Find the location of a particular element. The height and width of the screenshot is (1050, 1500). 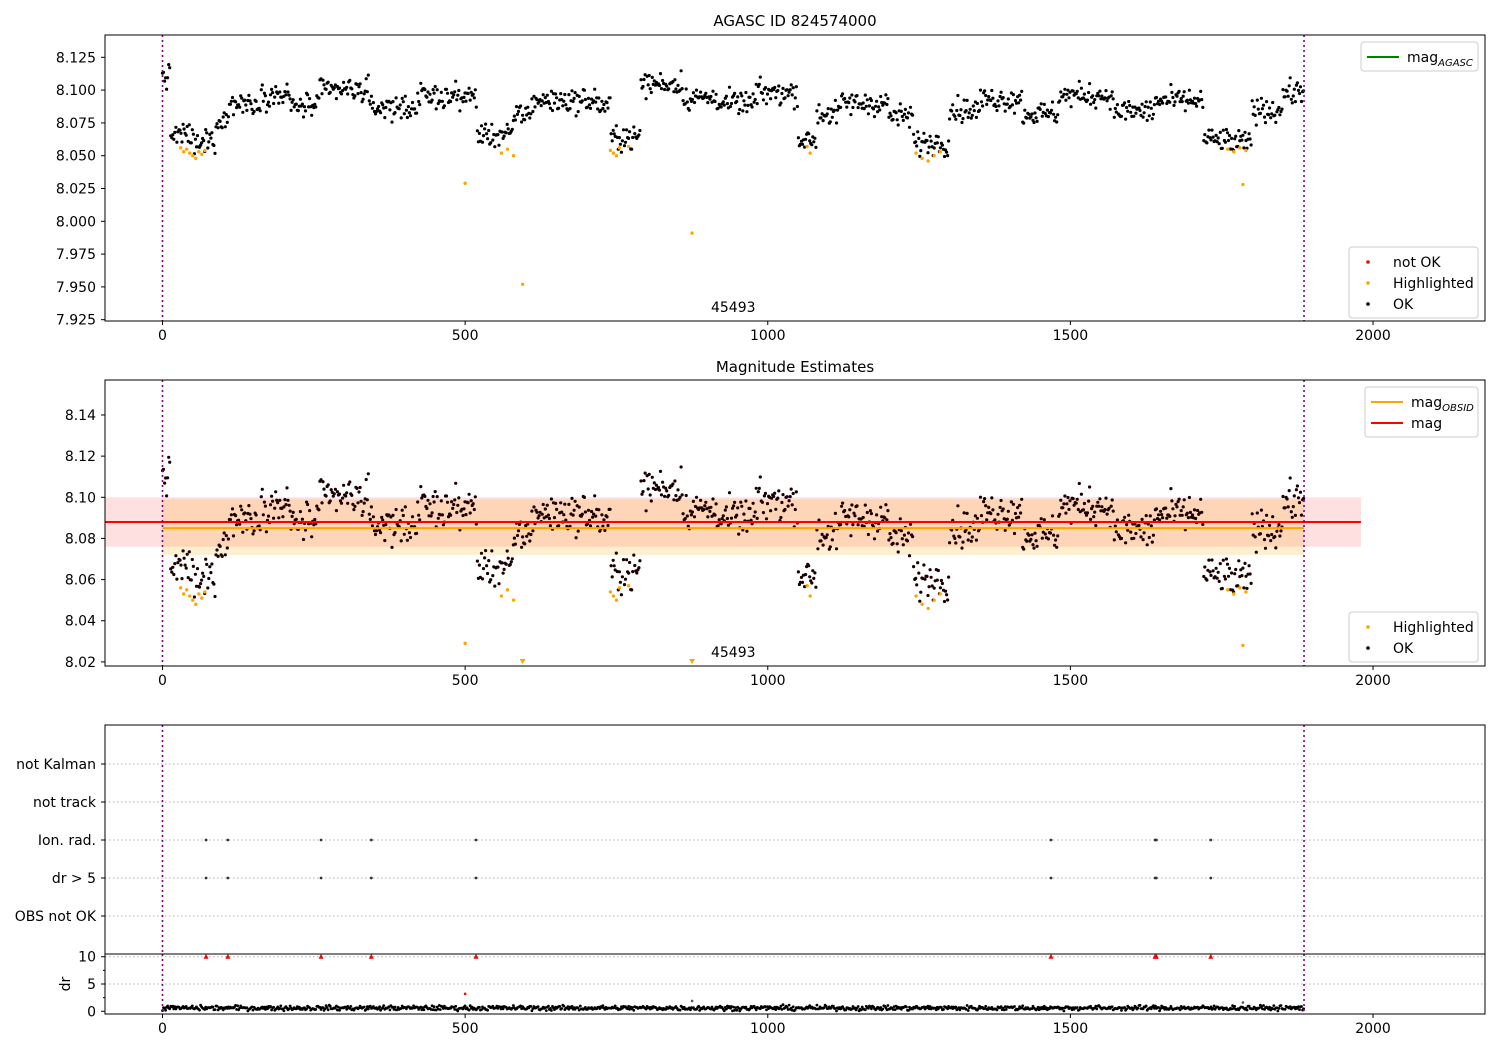

y-tick-label: 8.075 is located at coordinates (76, 124).